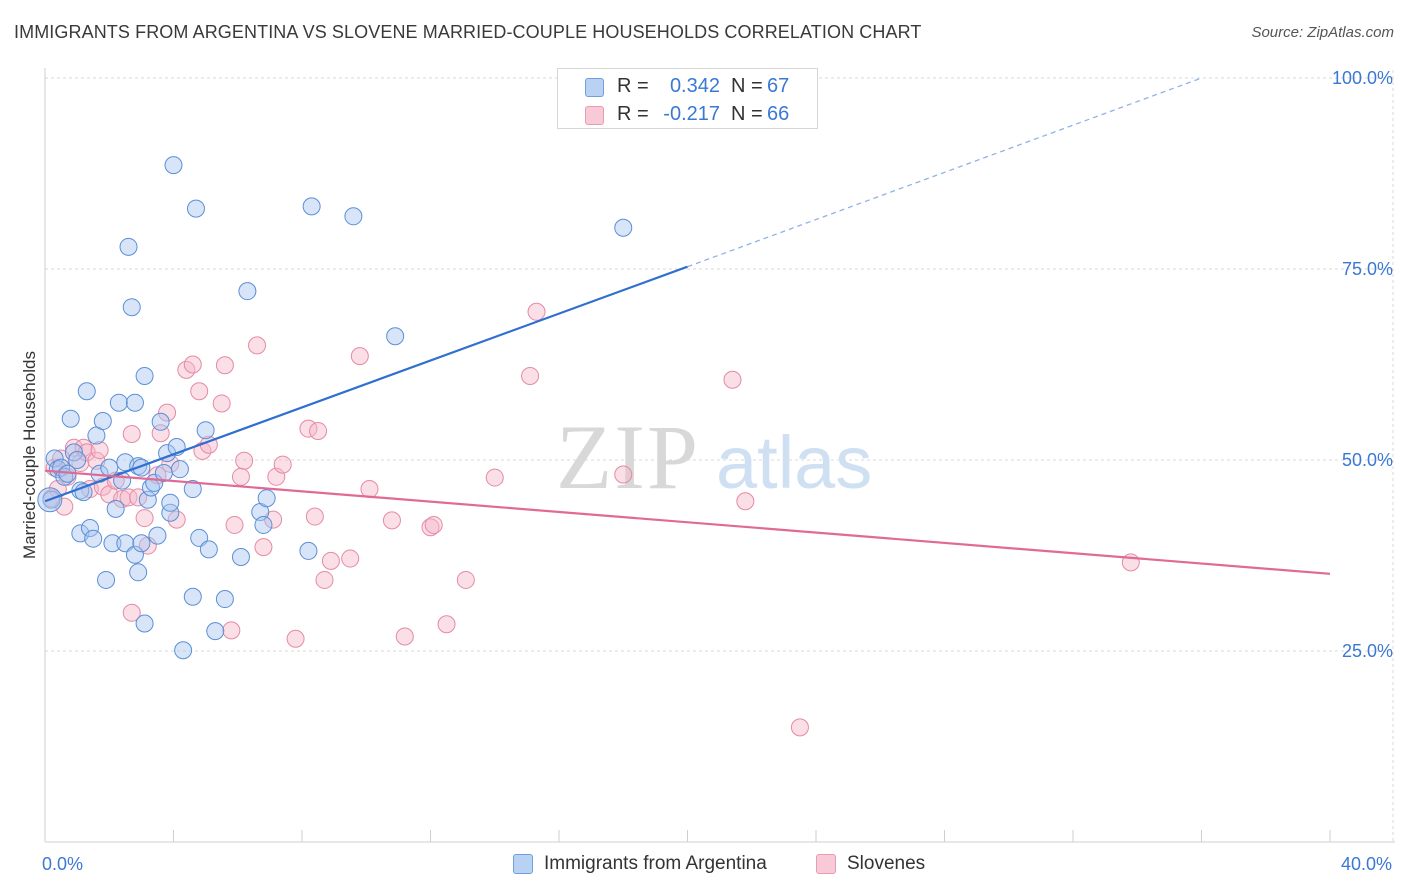  I want to click on correlation-legend: R = 0.342 N = 67 R = -0.217 N = 66, so click(687, 98).